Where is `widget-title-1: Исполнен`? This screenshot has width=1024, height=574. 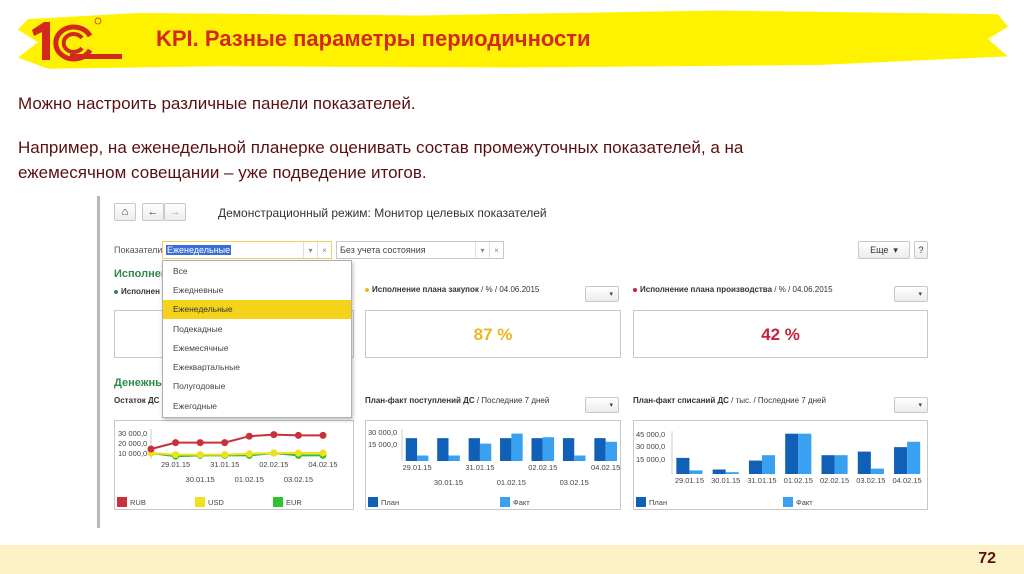
widget-title-1: Исполнен is located at coordinates (137, 291).